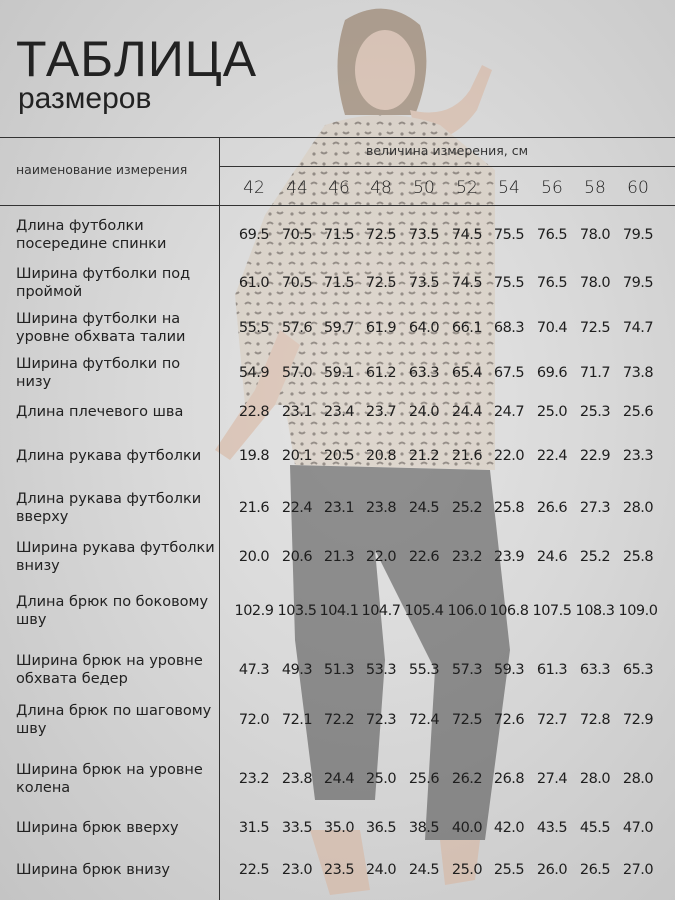 The height and width of the screenshot is (900, 675). What do you see at coordinates (467, 456) in the screenshot?
I see `table-cell: 21.6` at bounding box center [467, 456].